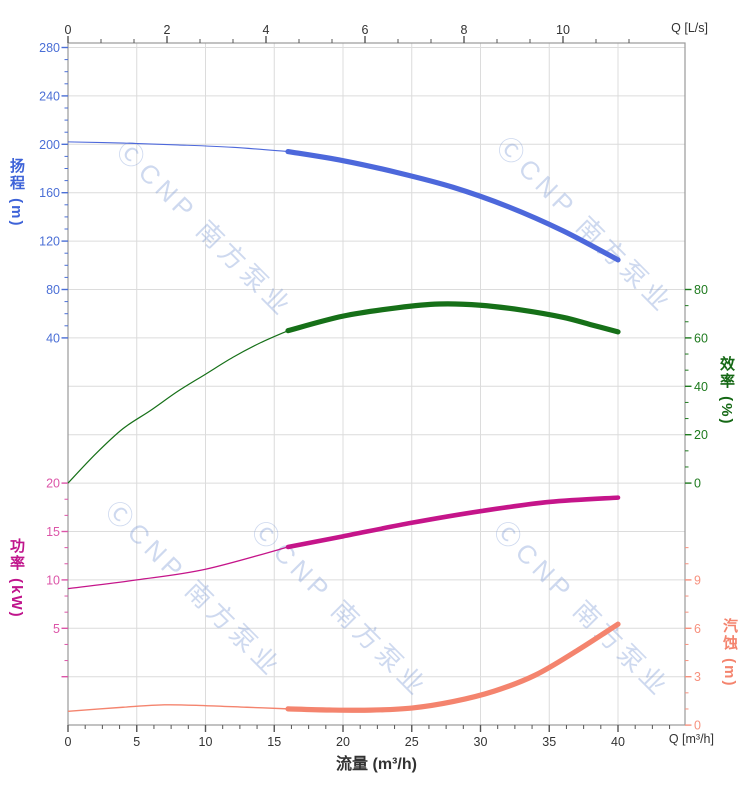 This screenshot has height=797, width=752. Describe the element at coordinates (549, 742) in the screenshot. I see `tick-label: 35` at that location.